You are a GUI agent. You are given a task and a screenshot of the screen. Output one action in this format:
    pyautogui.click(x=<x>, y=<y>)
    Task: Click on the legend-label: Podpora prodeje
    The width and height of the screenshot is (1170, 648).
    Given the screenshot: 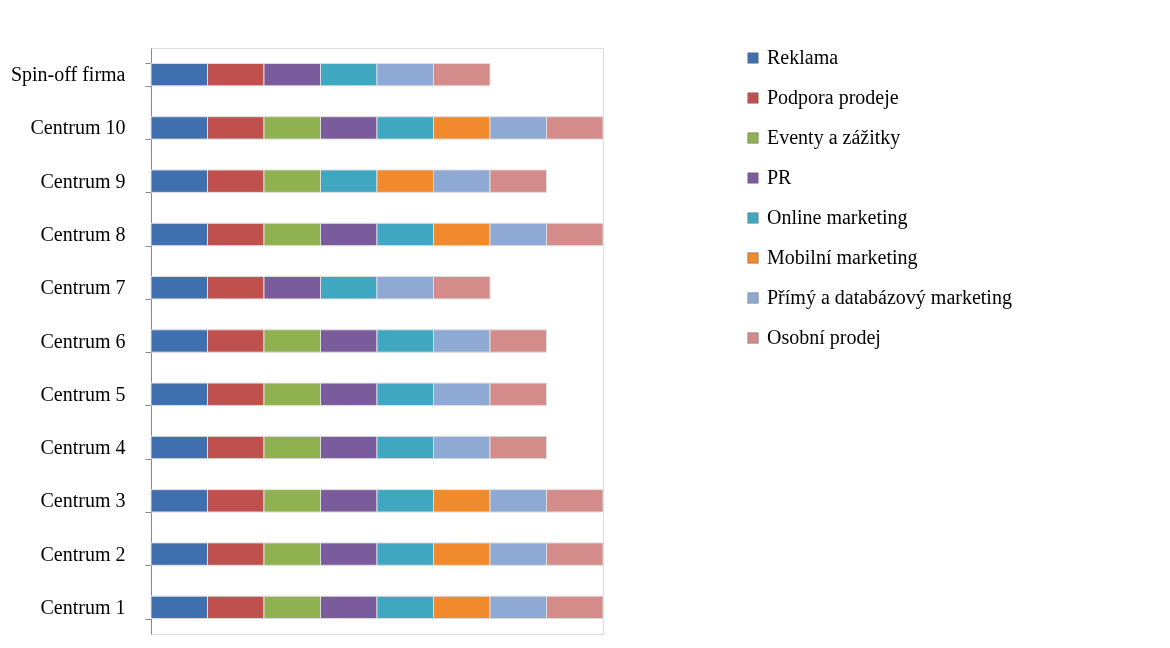 What is the action you would take?
    pyautogui.click(x=833, y=97)
    